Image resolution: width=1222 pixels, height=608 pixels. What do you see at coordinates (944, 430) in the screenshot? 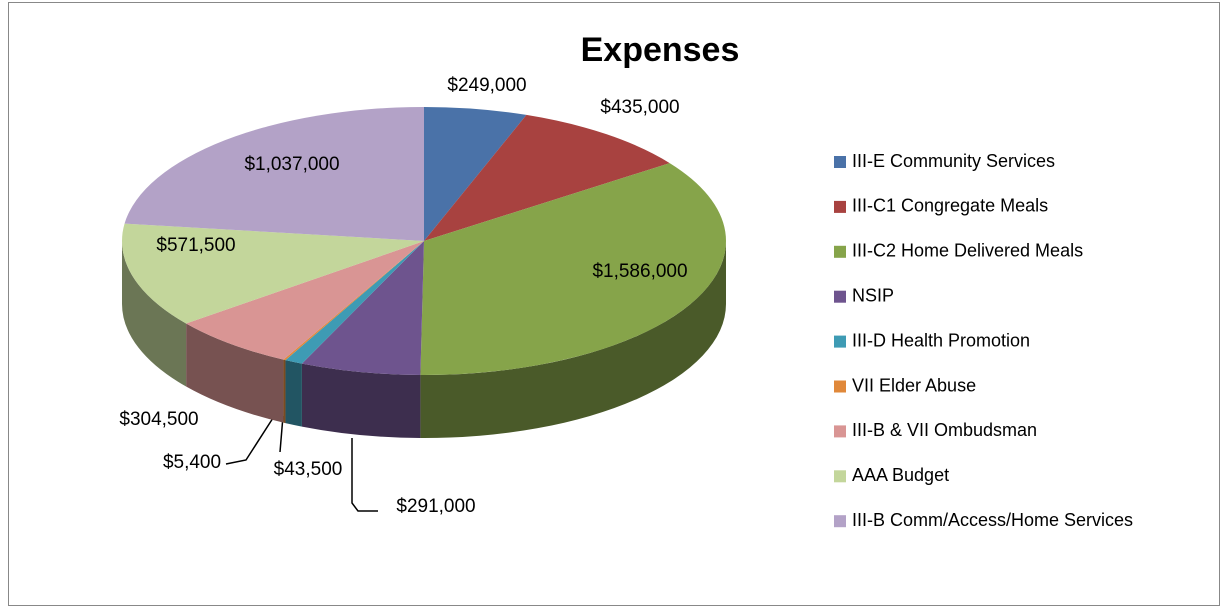
I see `legend-label: III-B & VII Ombudsman` at bounding box center [944, 430].